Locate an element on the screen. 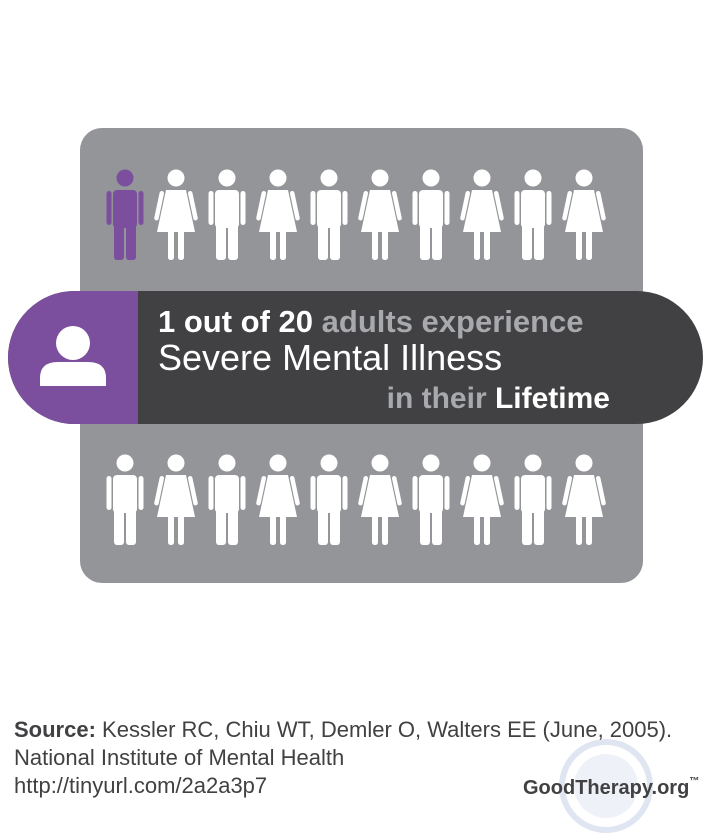  tagline: in their Lifetime is located at coordinates (498, 398).